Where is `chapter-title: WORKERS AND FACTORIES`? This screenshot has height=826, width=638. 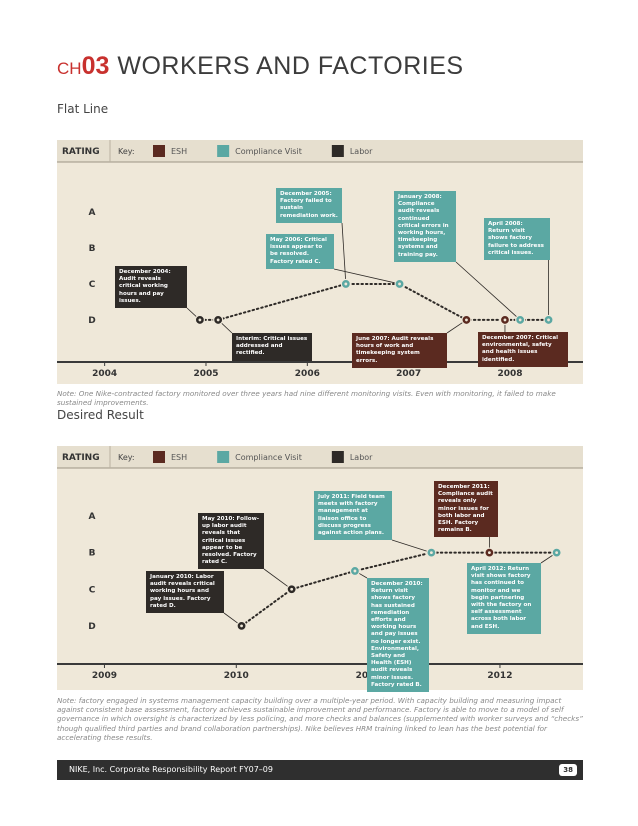
chapter-title: WORKERS AND FACTORIES is located at coordinates (290, 66).